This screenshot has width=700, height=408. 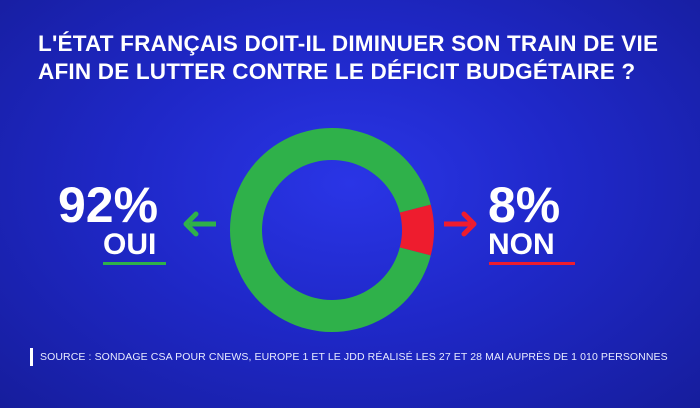 I want to click on donut-slice-non, so click(x=416, y=230).